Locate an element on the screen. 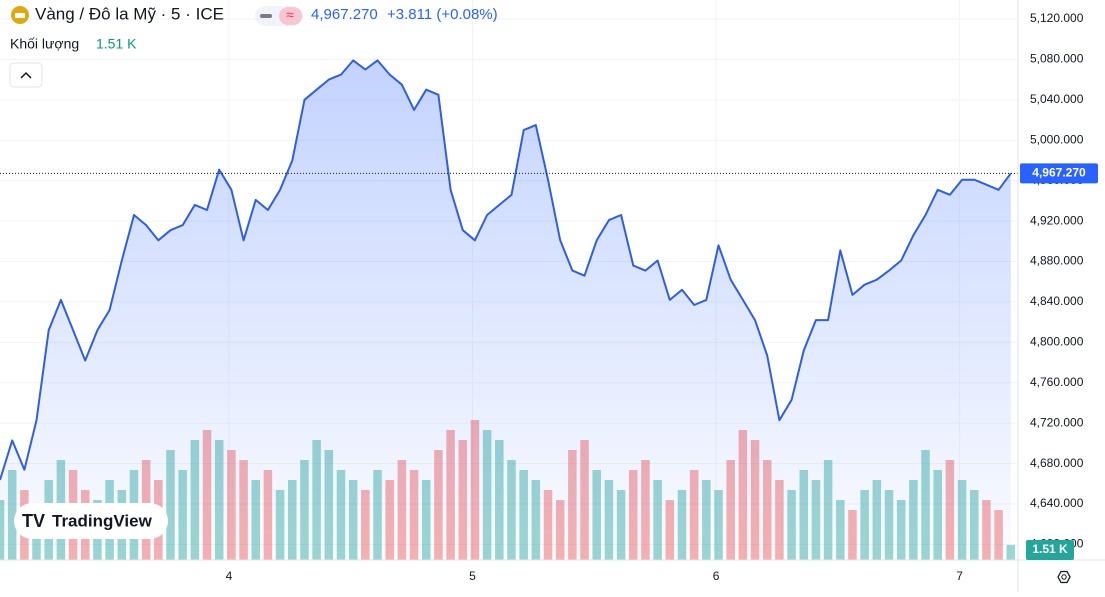  last-price: 4,967.270 is located at coordinates (344, 14).